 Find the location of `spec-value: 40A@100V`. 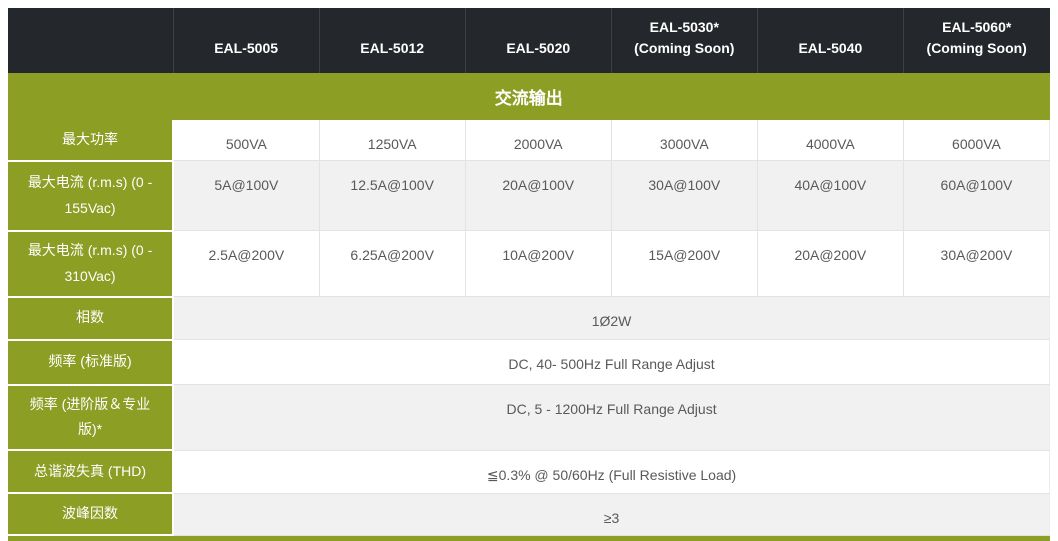

spec-value: 40A@100V is located at coordinates (830, 195).